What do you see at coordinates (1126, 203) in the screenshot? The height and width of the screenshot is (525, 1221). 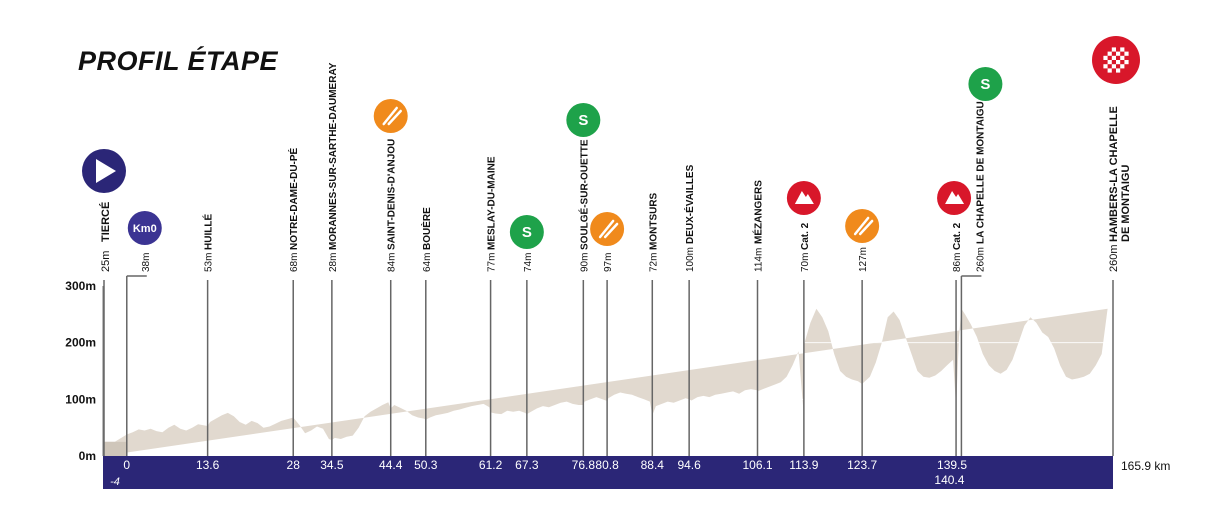 I see `finish-town-label-line2: DE MONTAIGU` at bounding box center [1126, 203].